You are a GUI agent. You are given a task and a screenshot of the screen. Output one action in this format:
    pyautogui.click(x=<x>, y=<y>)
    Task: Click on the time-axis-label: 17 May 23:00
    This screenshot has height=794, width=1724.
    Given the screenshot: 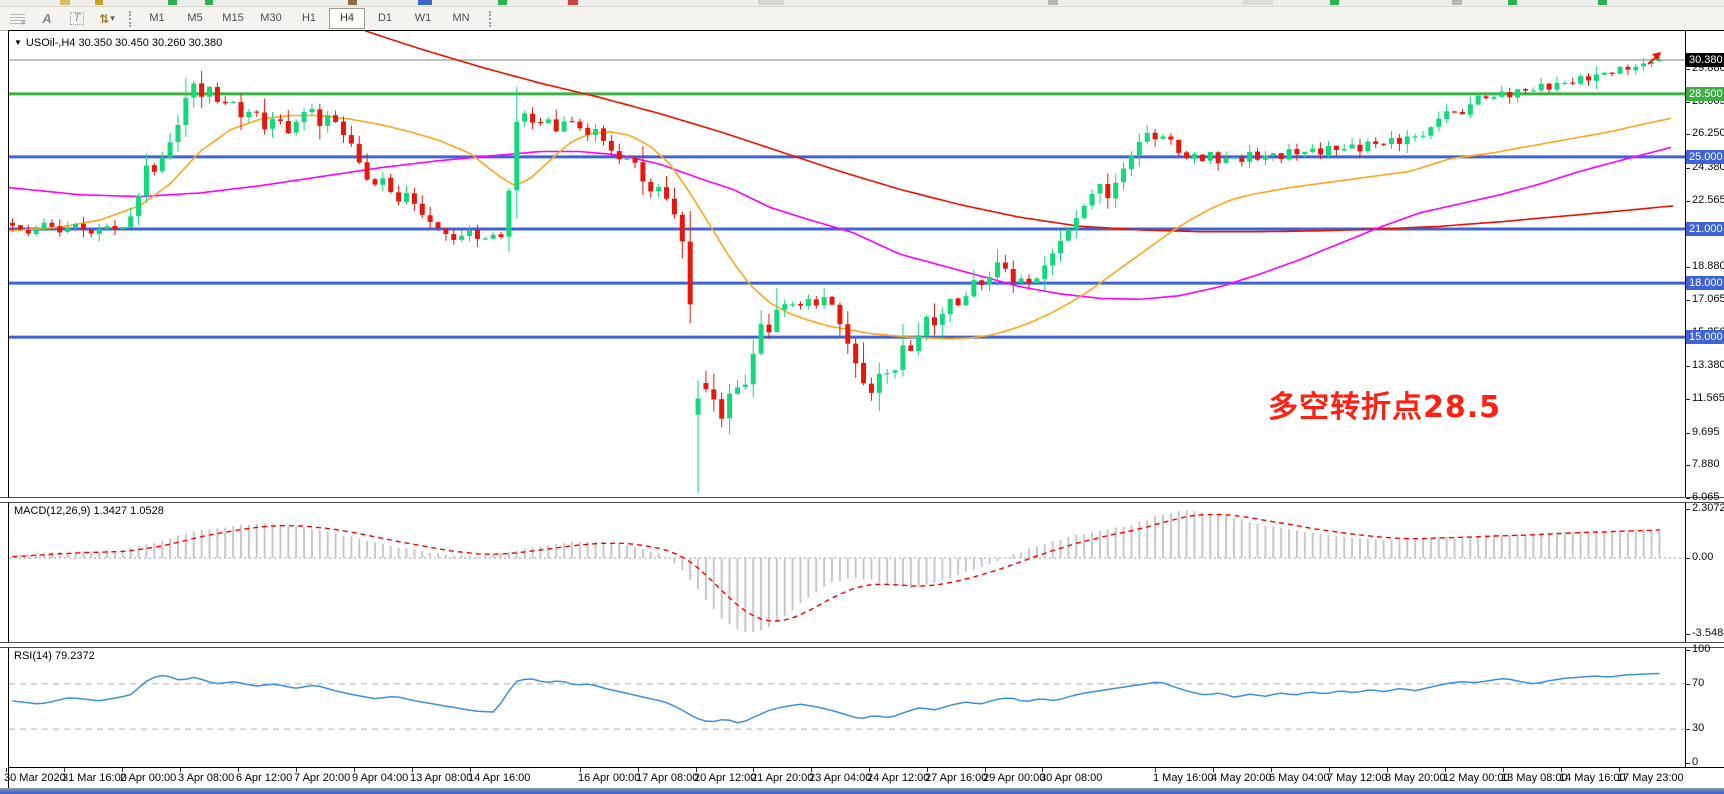 What is the action you would take?
    pyautogui.click(x=1650, y=778)
    